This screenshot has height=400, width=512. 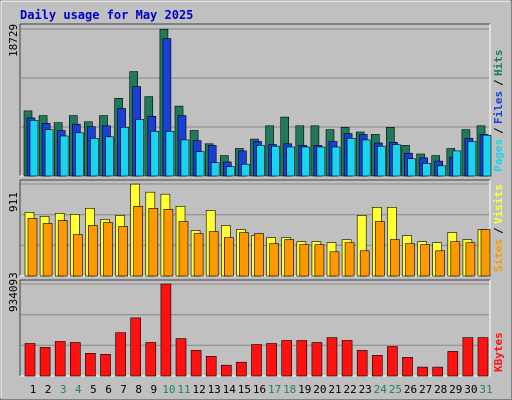 What do you see at coordinates (410, 389) in the screenshot?
I see `x-tick-label-day-26: 26` at bounding box center [410, 389].